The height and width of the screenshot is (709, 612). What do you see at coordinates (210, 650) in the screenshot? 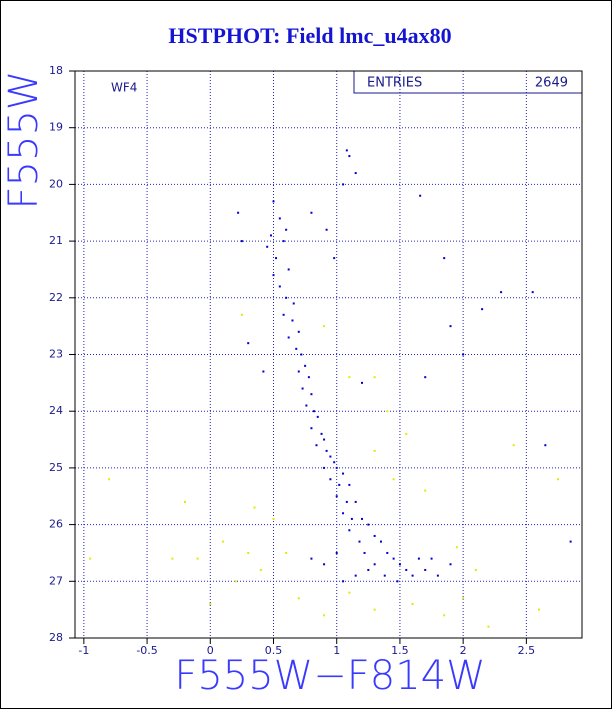
I see `x-tick-label: 0` at bounding box center [210, 650].